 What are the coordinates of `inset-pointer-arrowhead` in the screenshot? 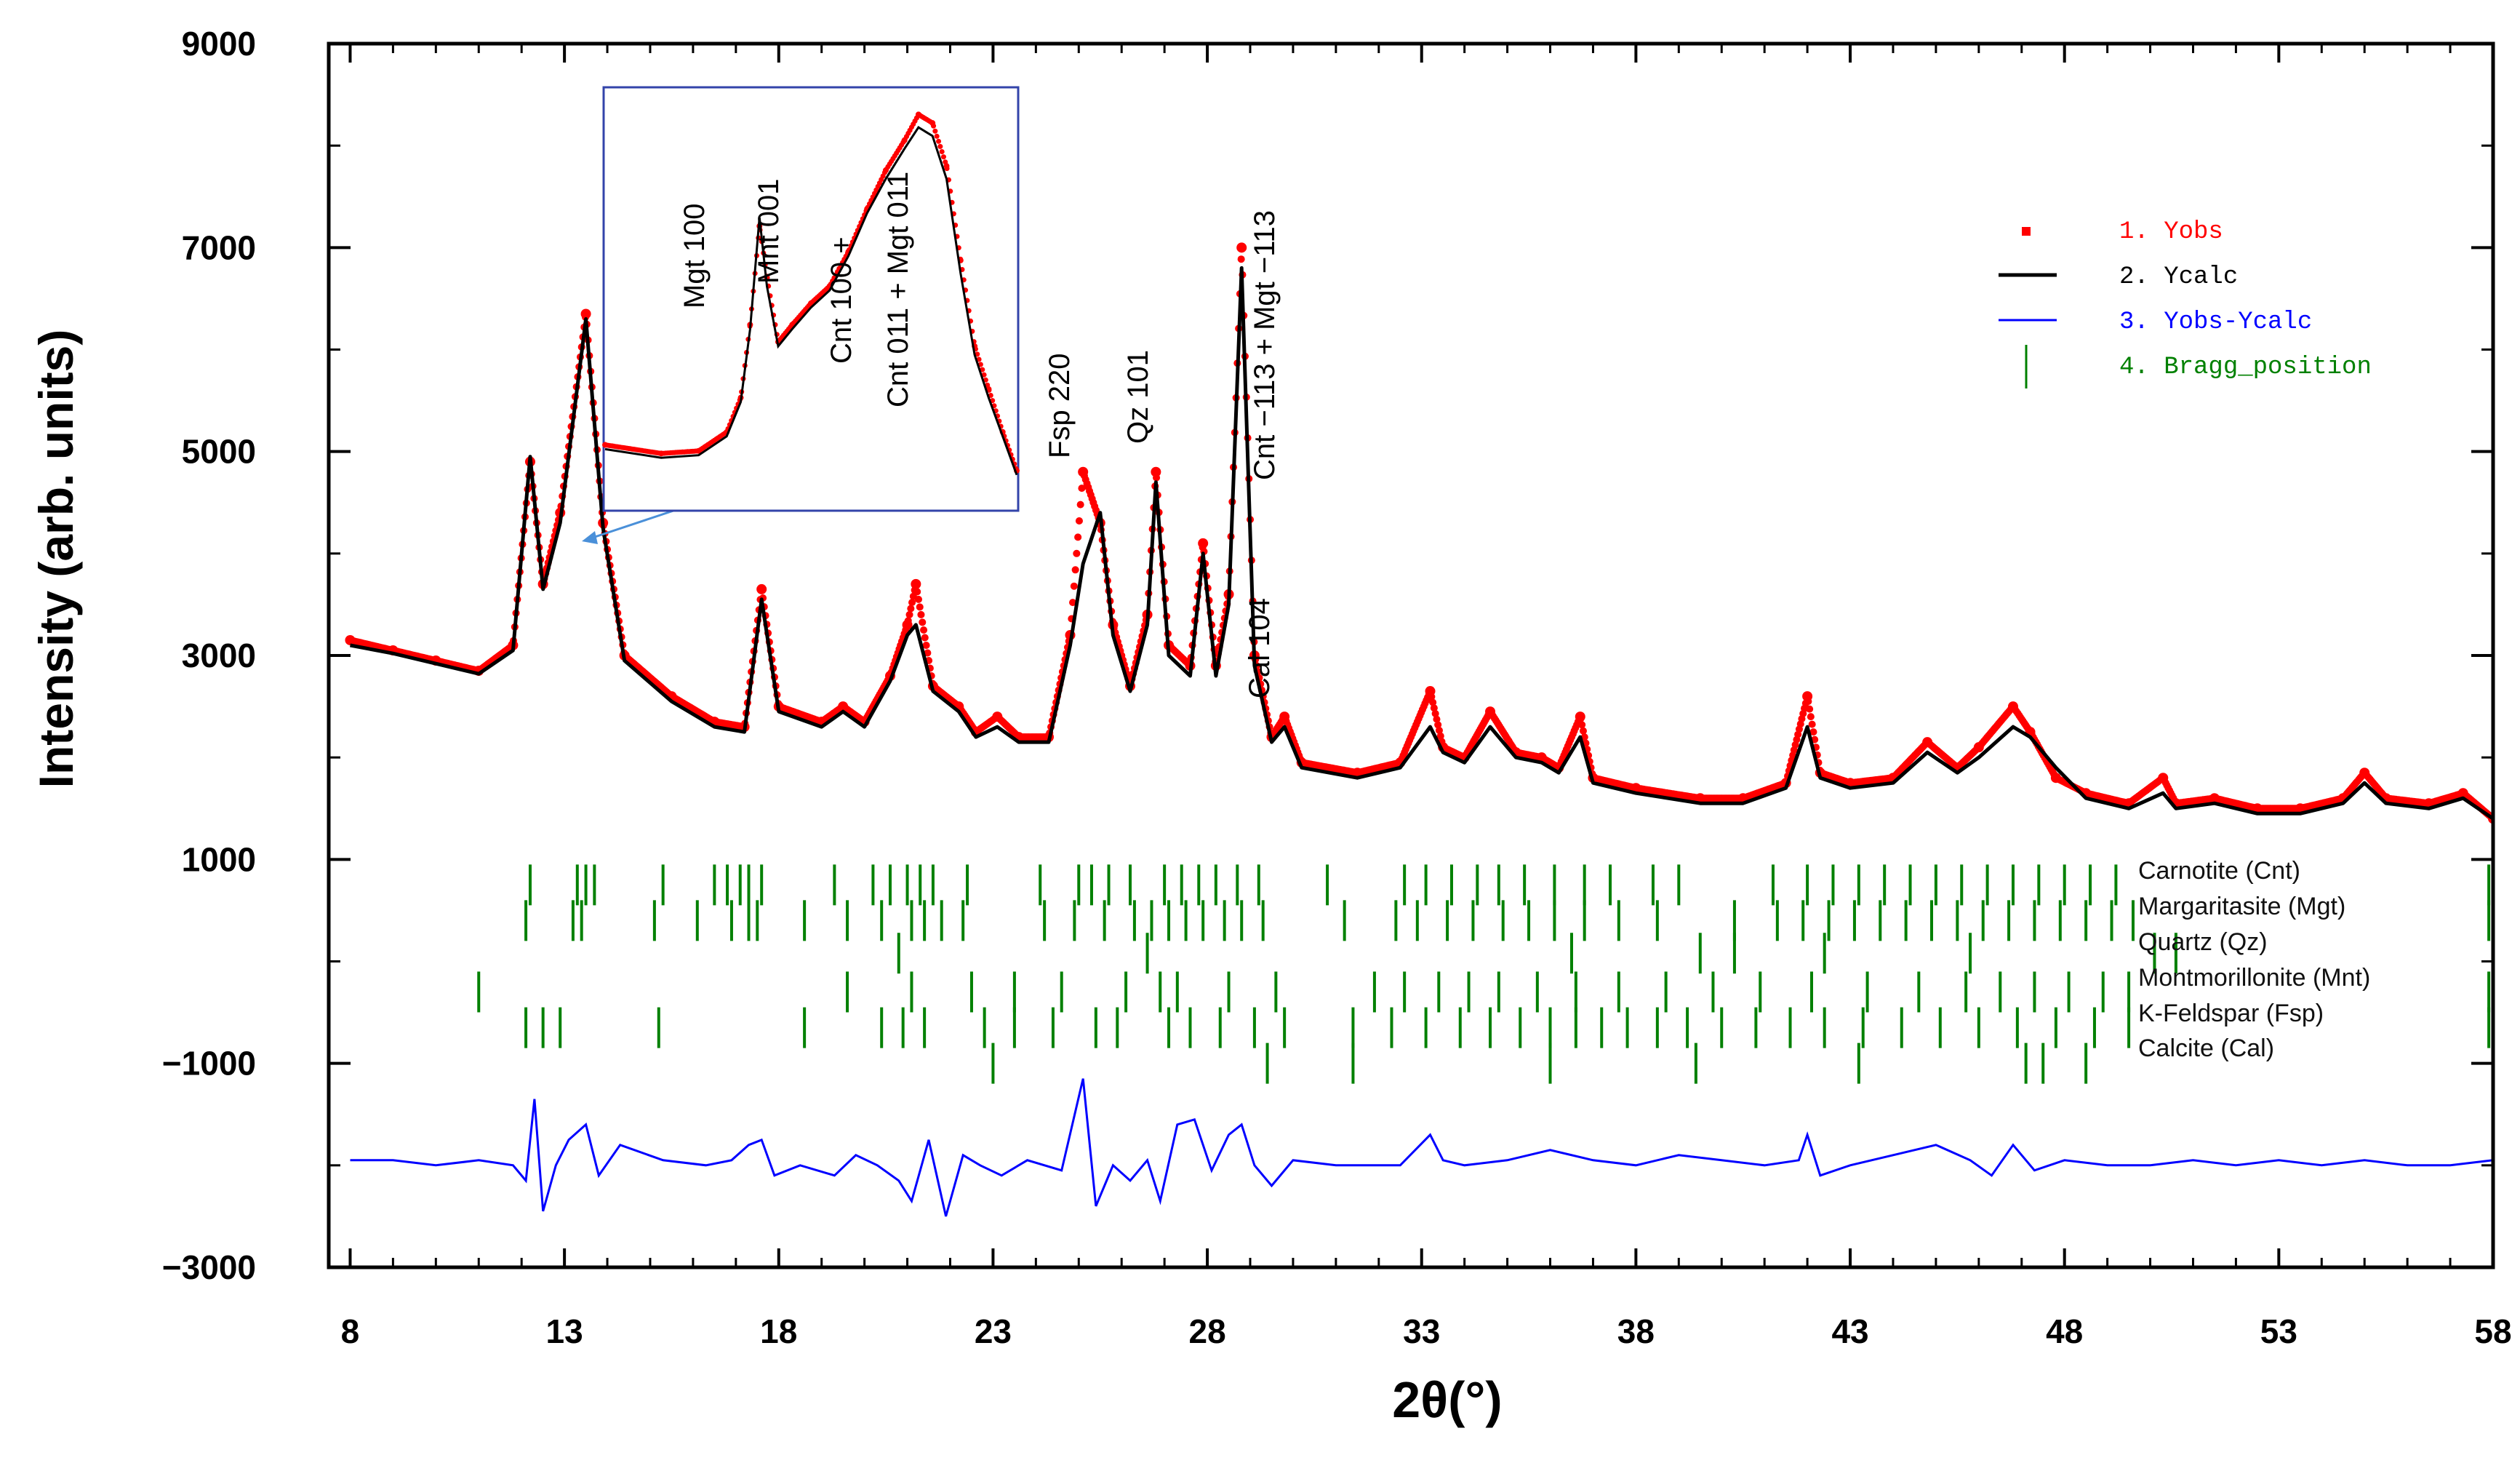 It's located at (590, 537).